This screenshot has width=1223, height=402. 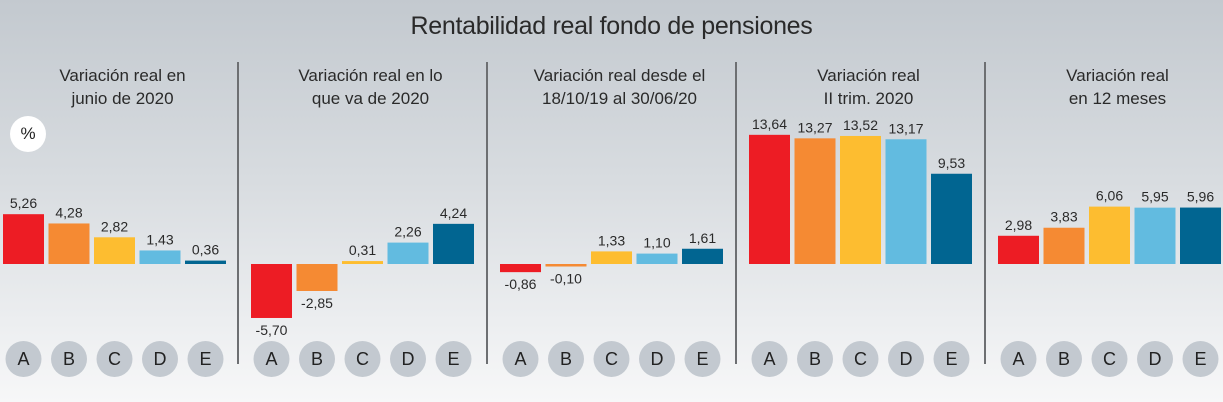 I want to click on data-label-E: 9,53, so click(x=951, y=163).